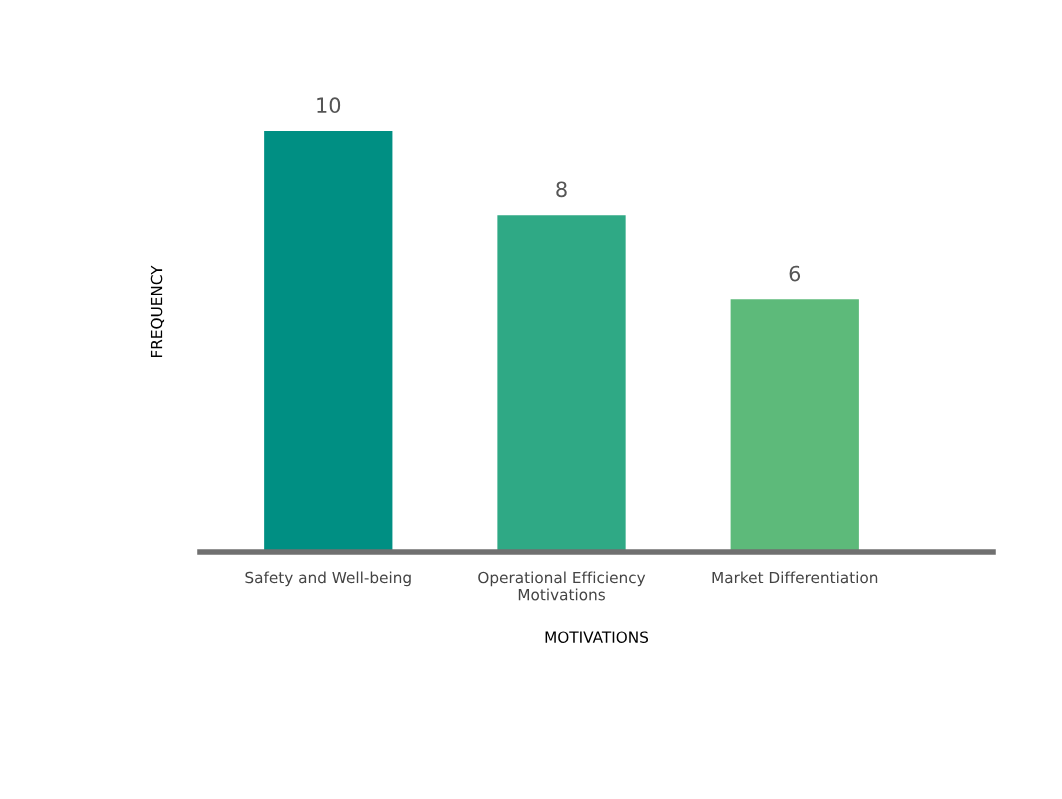 The height and width of the screenshot is (799, 1062). What do you see at coordinates (329, 105) in the screenshot?
I see `data-label: 10` at bounding box center [329, 105].